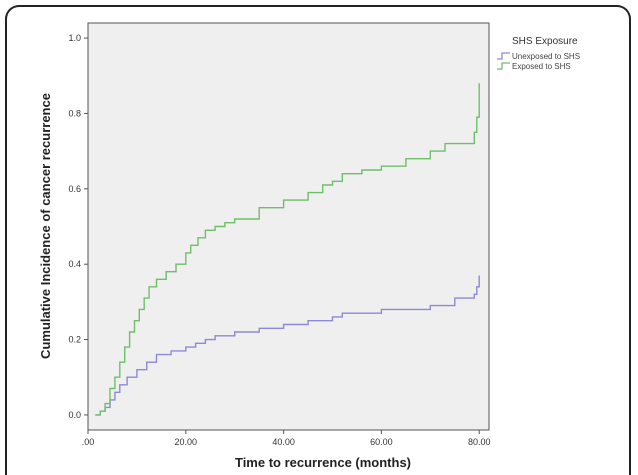  Describe the element at coordinates (74, 38) in the screenshot. I see `y-tick-label: 1.0` at that location.